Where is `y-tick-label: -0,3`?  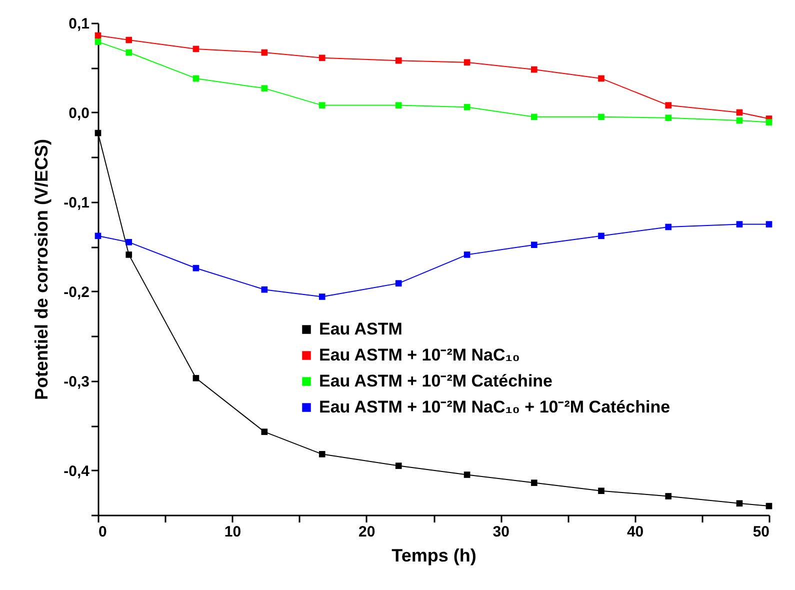
y-tick-label: -0,3 is located at coordinates (77, 381).